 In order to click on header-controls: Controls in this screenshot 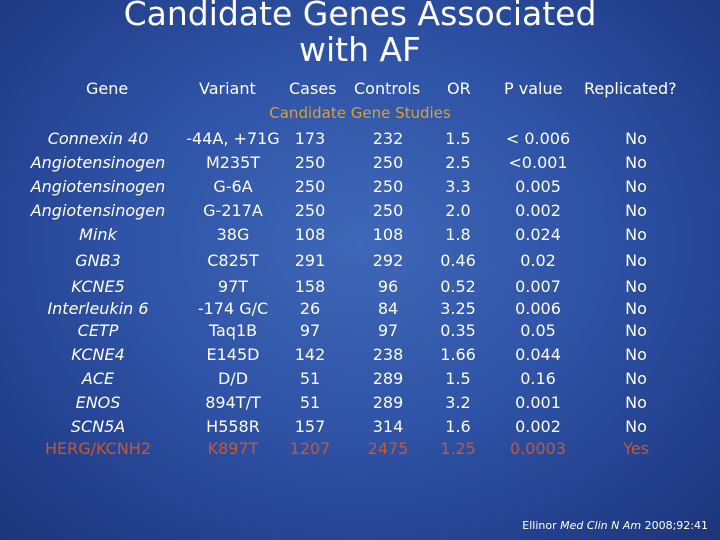, I will do `click(387, 88)`.